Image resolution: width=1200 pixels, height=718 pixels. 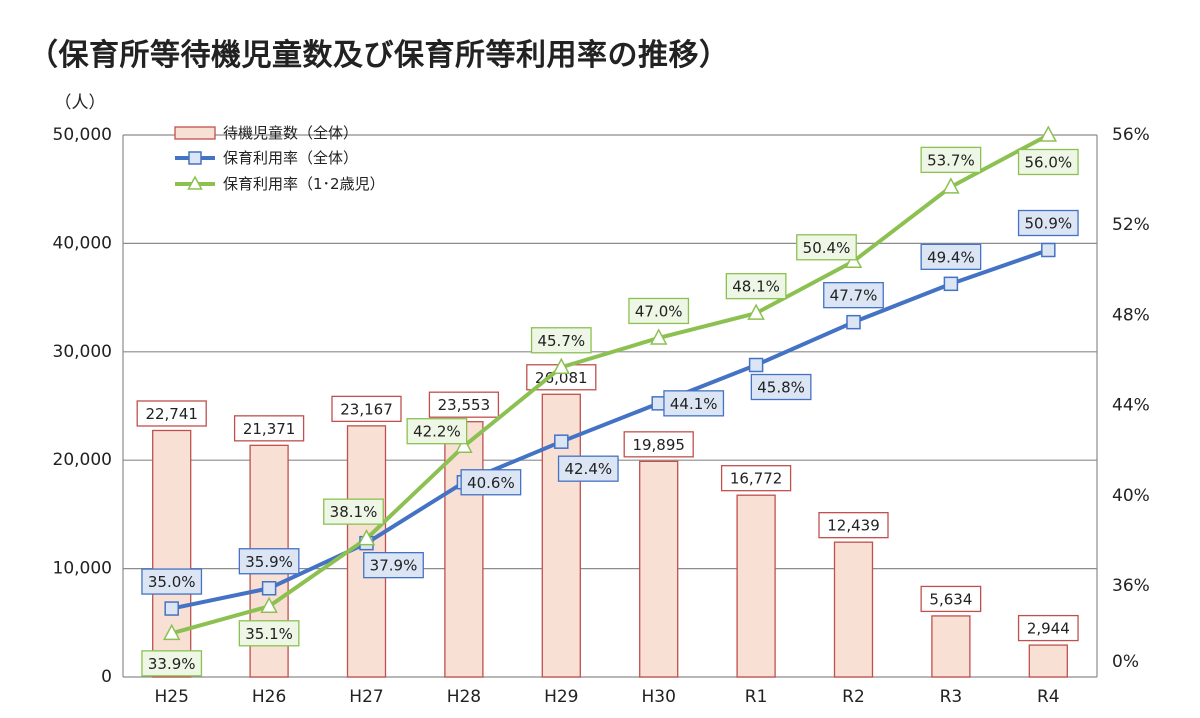 I want to click on bar-value-label: 23,167, so click(x=366, y=409).